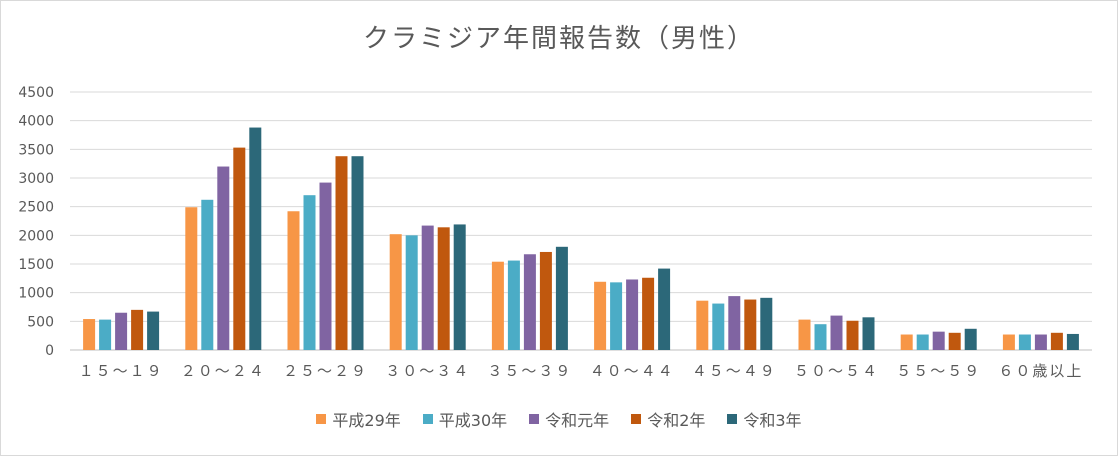  I want to click on x-tick-label: ２０～２４, so click(223, 371).